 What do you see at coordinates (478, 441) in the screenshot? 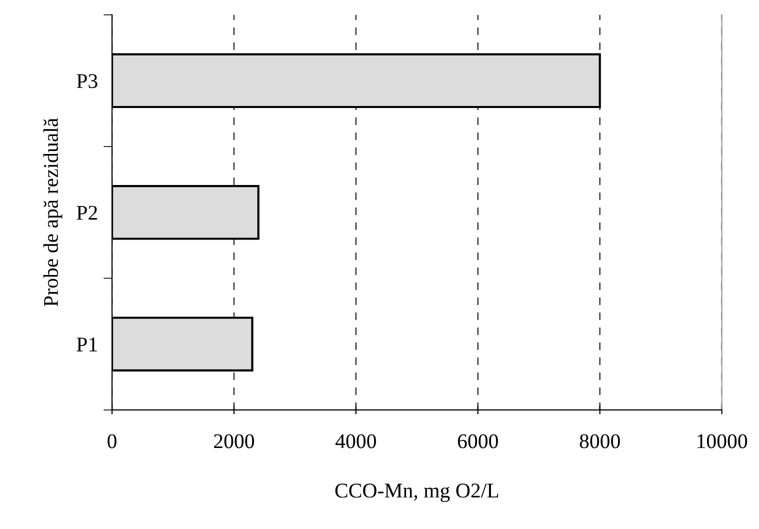
I see `x-tick-label: 6000` at bounding box center [478, 441].